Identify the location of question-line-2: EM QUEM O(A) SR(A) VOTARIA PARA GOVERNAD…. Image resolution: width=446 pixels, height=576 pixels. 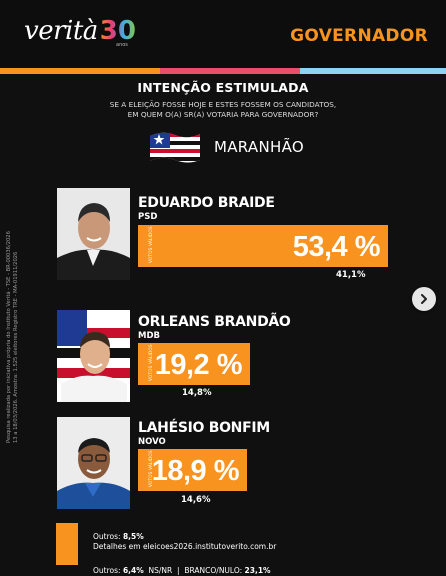
(223, 114).